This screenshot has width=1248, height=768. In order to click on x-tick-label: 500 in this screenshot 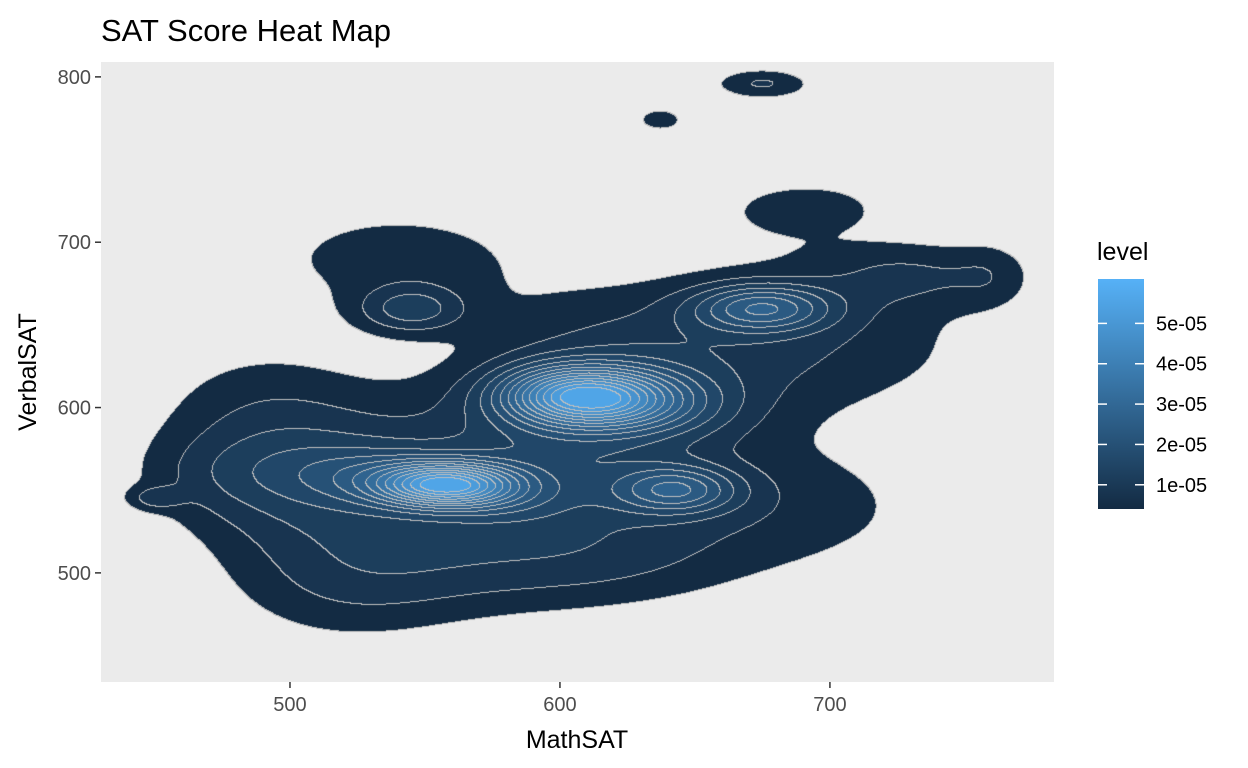, I will do `click(289, 705)`.